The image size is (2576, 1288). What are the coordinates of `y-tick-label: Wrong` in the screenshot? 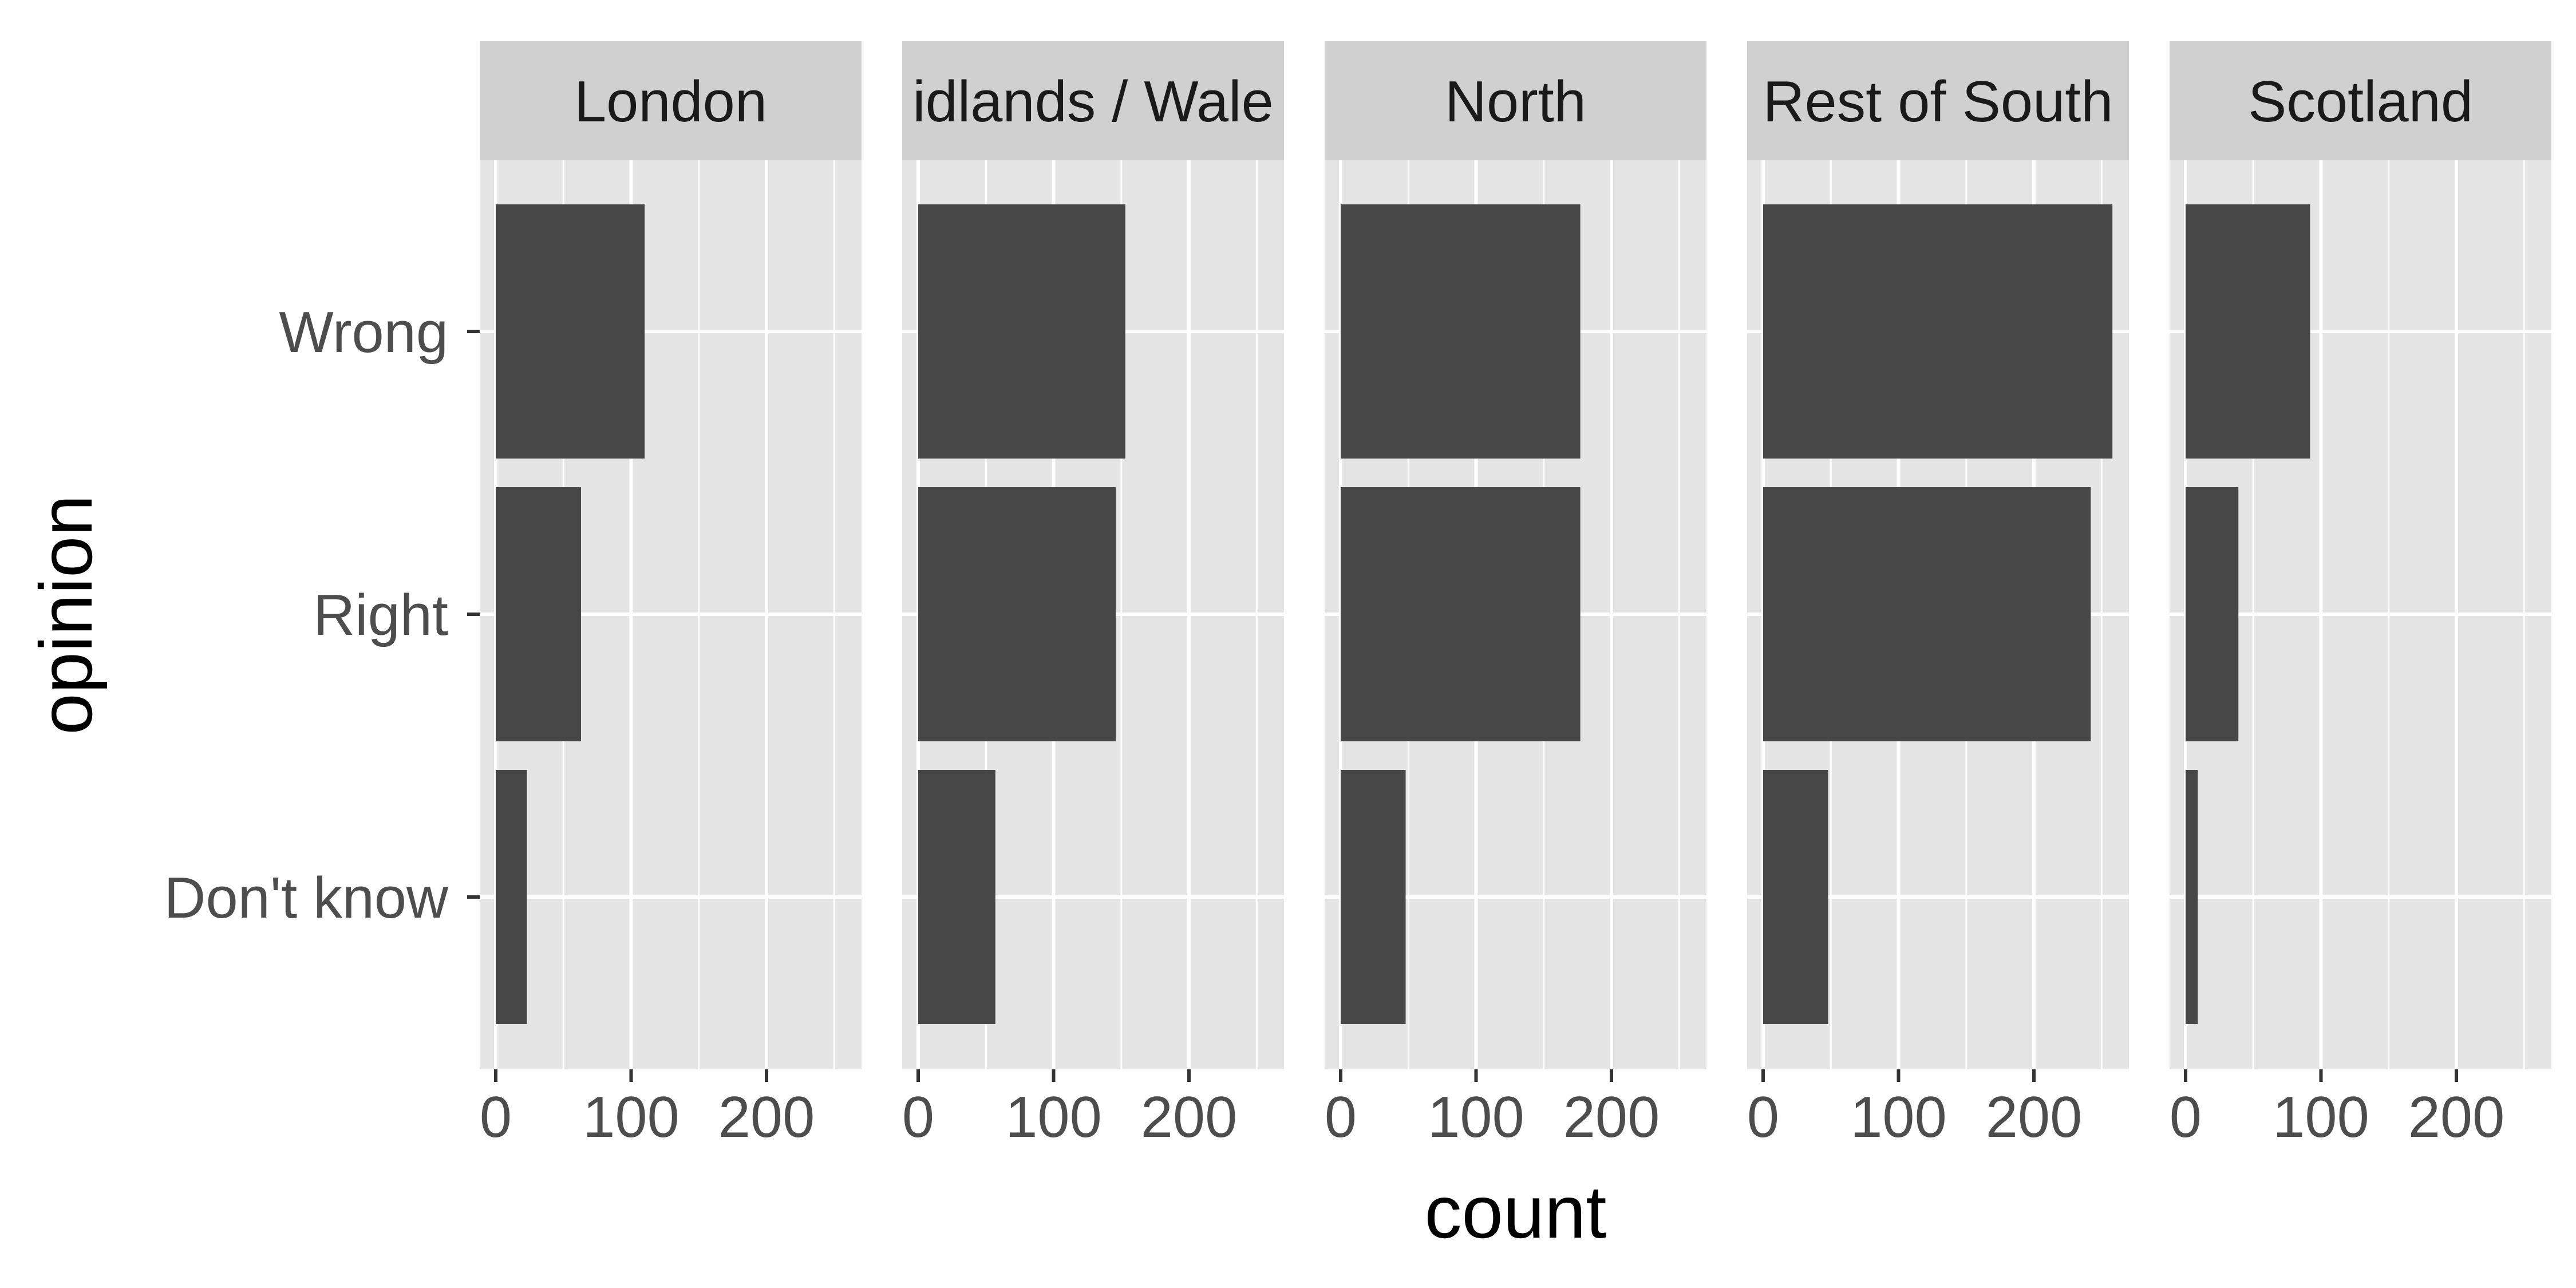 It's located at (363, 333).